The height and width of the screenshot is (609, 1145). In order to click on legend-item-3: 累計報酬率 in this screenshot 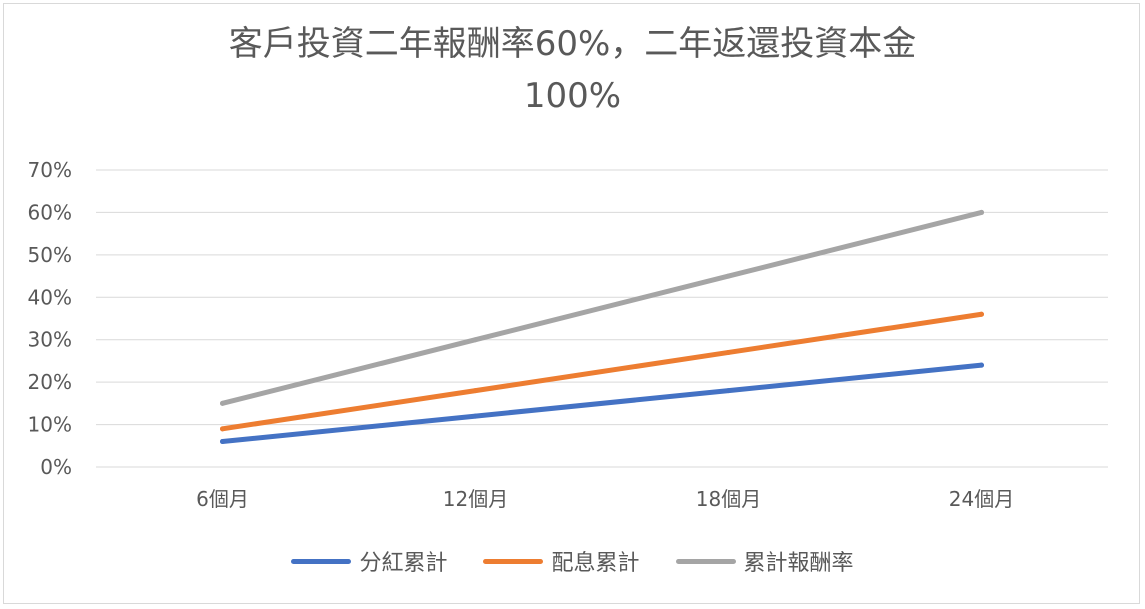, I will do `click(764, 561)`.